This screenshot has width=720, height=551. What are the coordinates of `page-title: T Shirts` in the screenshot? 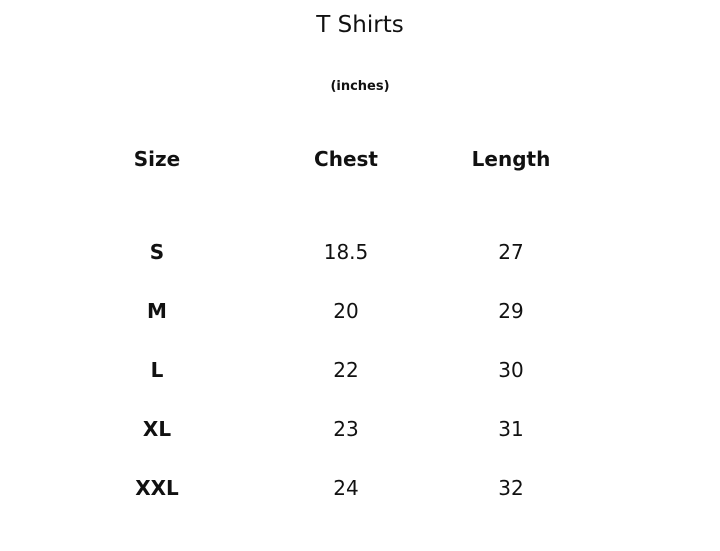 It's located at (360, 25).